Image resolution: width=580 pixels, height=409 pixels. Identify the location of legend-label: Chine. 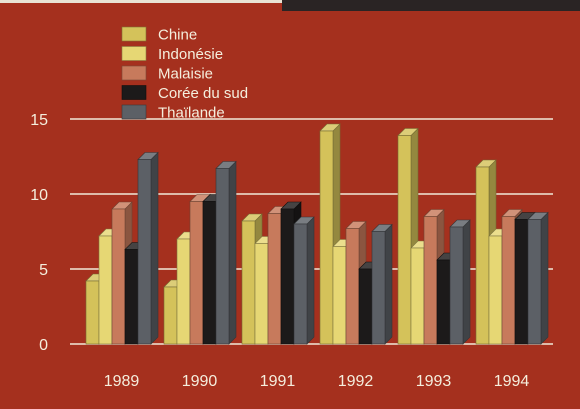
(177, 35).